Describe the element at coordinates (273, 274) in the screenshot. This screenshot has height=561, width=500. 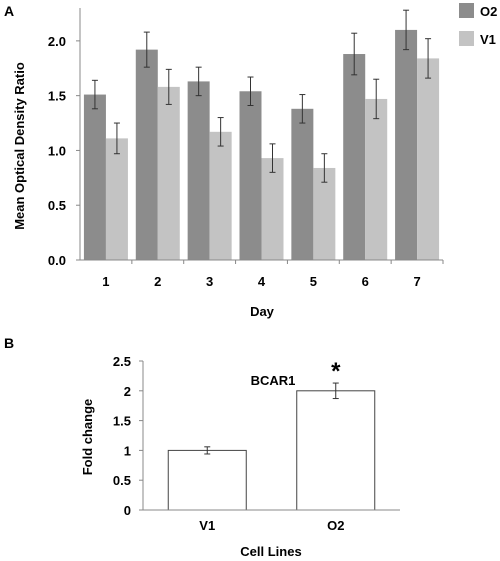
I see `panel-a-x-ticks: 1 2 3 4 5 6 7` at that location.